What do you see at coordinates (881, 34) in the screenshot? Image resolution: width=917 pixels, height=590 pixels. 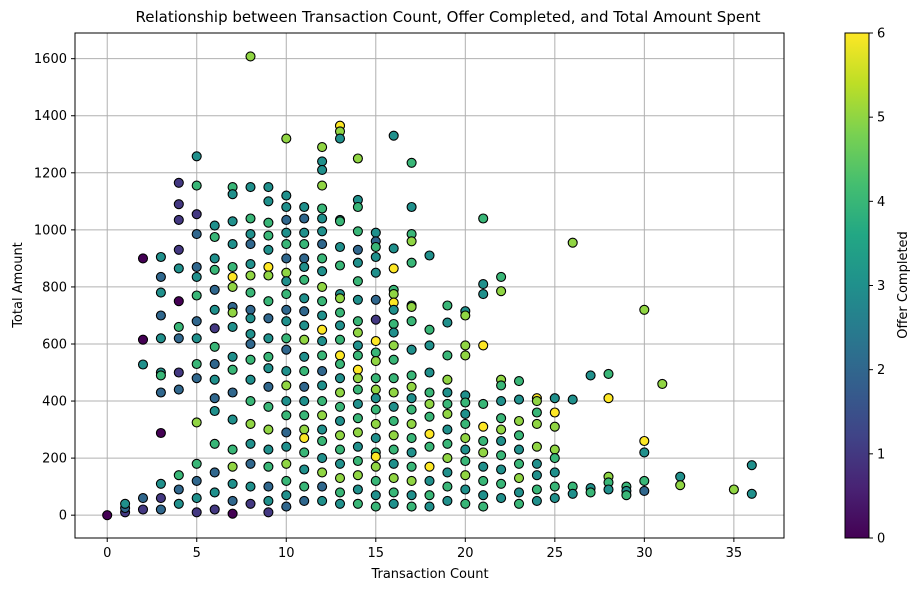 I see `colorbar-tick-label: 6` at bounding box center [881, 34].